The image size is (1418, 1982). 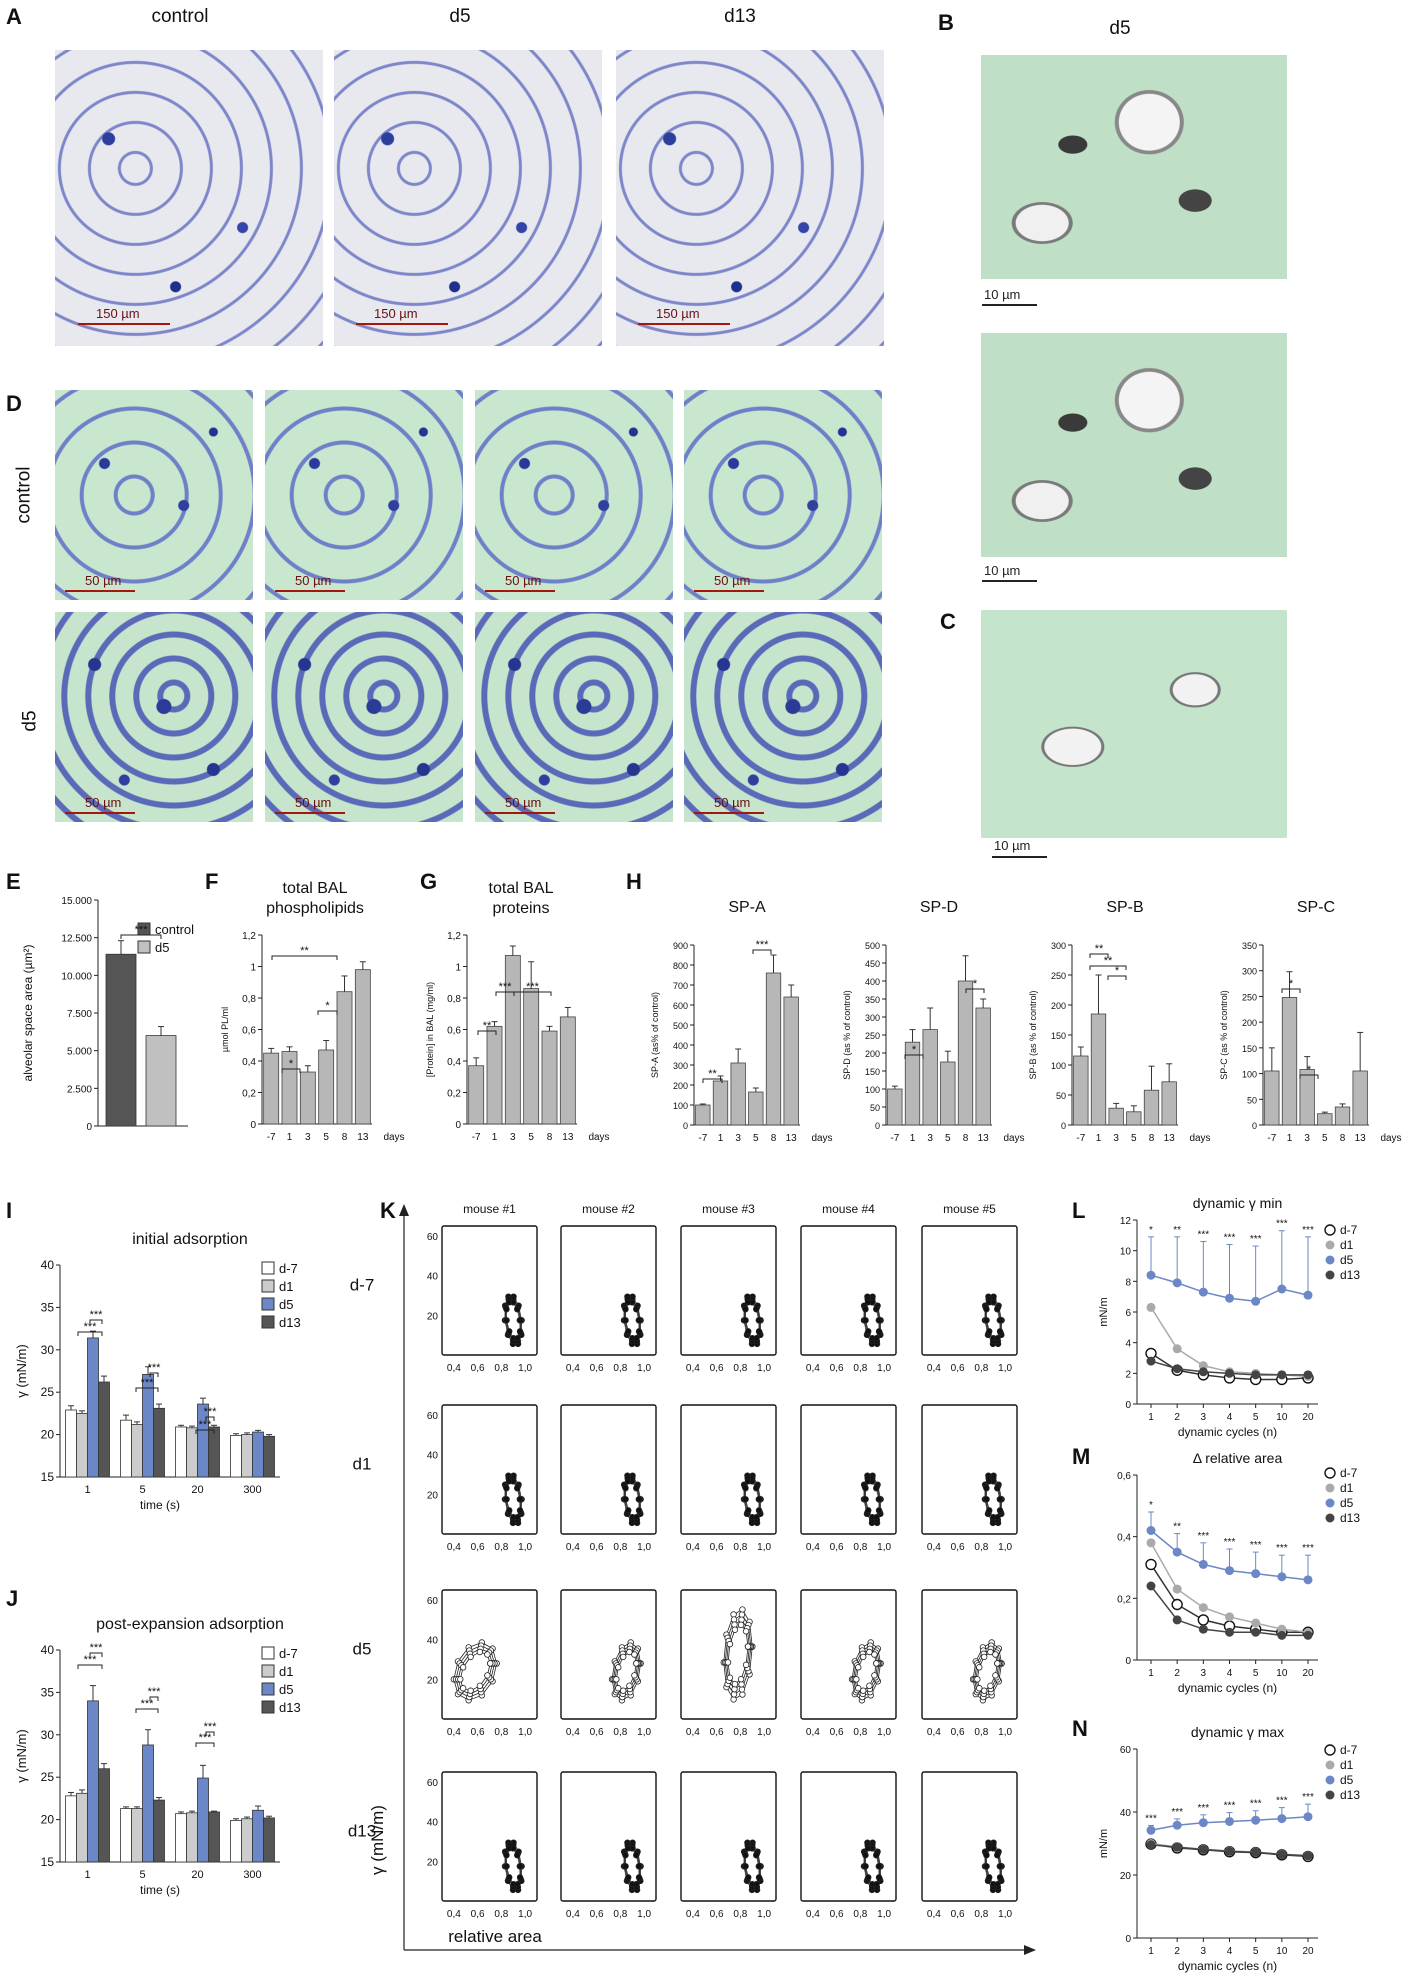 I want to click on x-tick-label-I: 300, so click(x=252, y=1490).